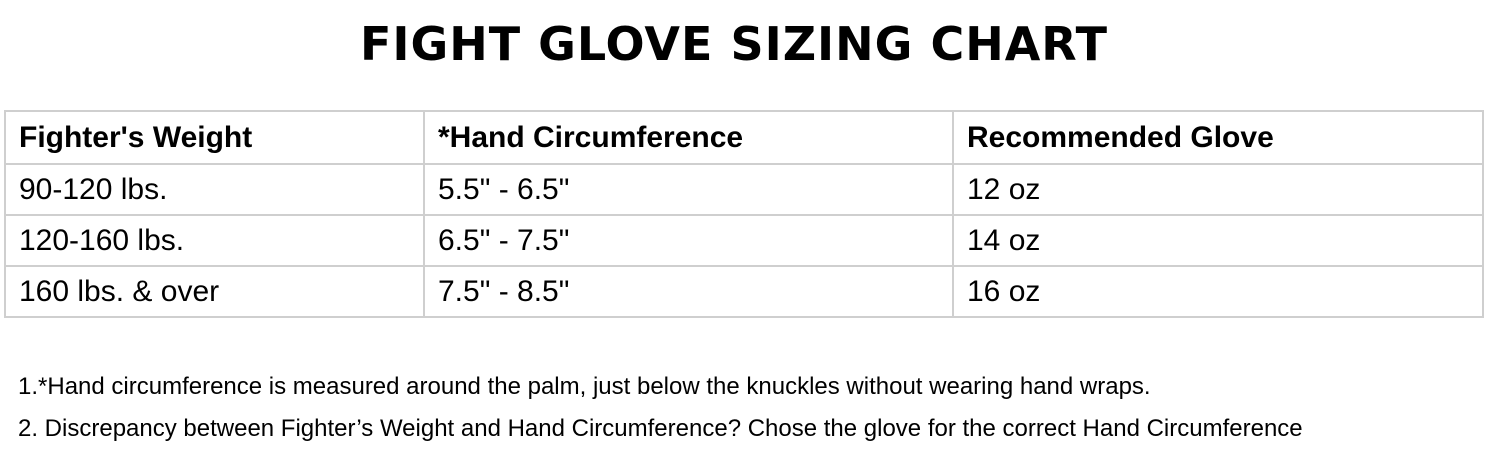 This screenshot has height=460, width=1500. What do you see at coordinates (734, 44) in the screenshot?
I see `page-title: FIGHT GLOVE SIZING CHART` at bounding box center [734, 44].